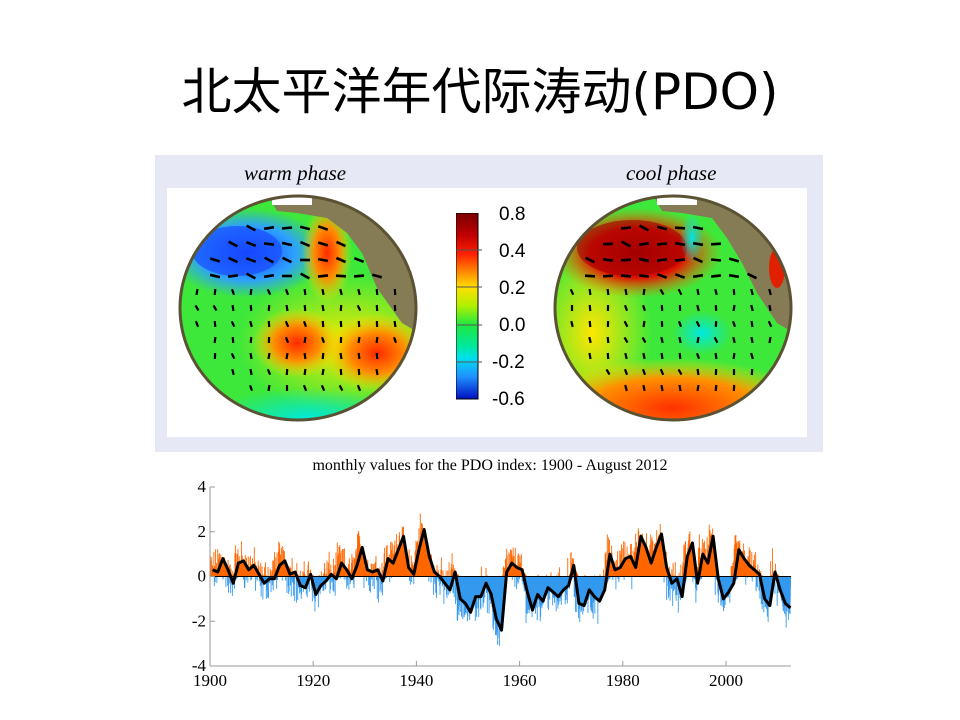 Image resolution: width=960 pixels, height=720 pixels. I want to click on y-tick-label: -4, so click(199, 665).